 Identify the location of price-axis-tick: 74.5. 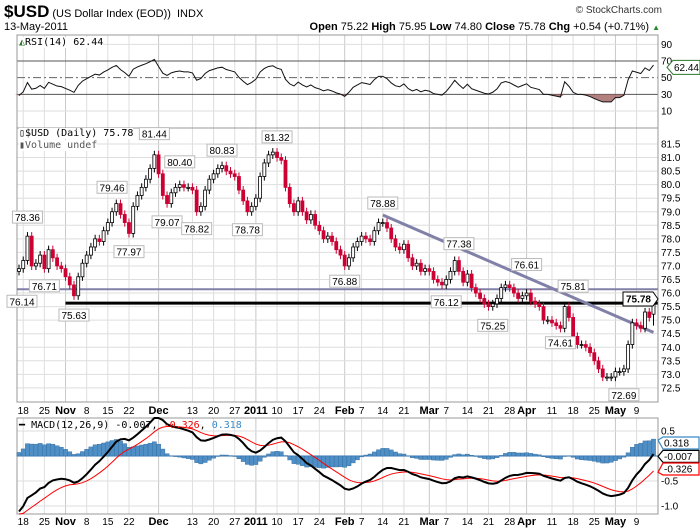
(671, 334).